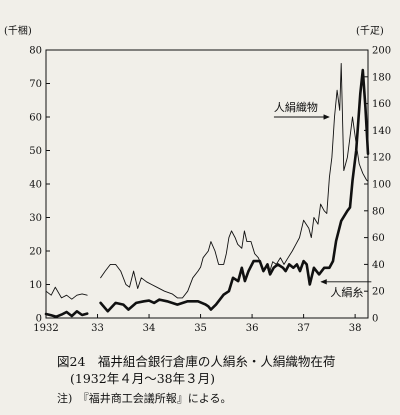 This screenshot has width=400, height=415. I want to click on rayon-fabric-series-line, so click(66, 293).